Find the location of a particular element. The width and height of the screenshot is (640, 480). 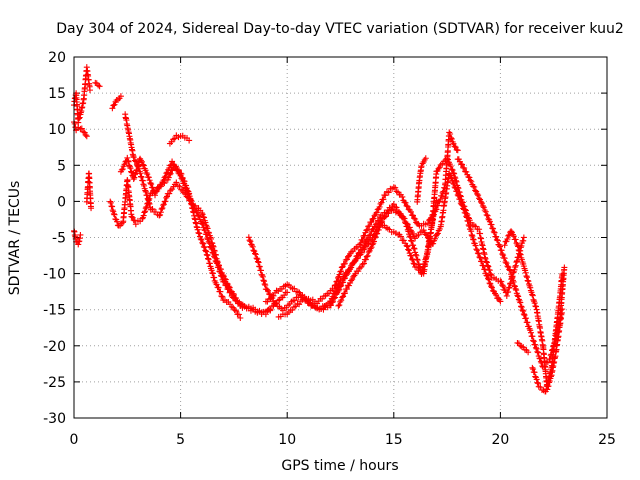

series-sat-d is located at coordinates (89, 191).